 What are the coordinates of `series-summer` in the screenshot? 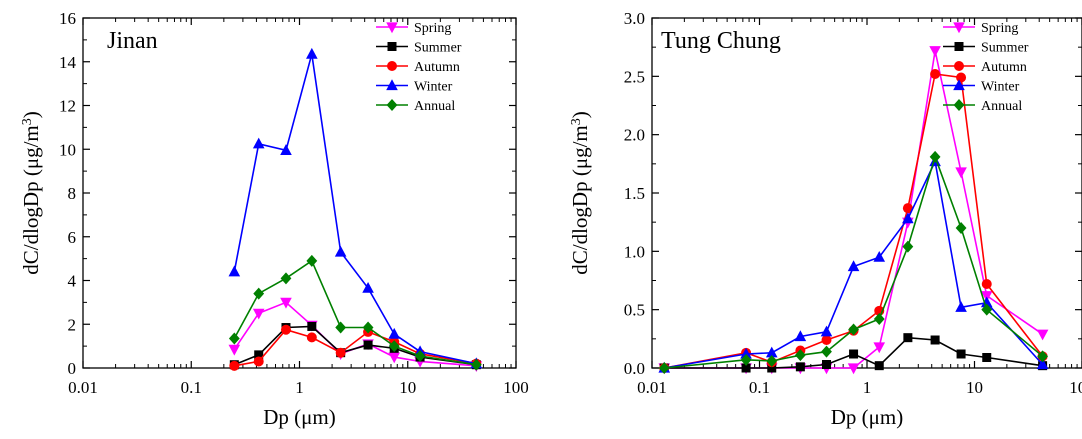 It's located at (355, 345).